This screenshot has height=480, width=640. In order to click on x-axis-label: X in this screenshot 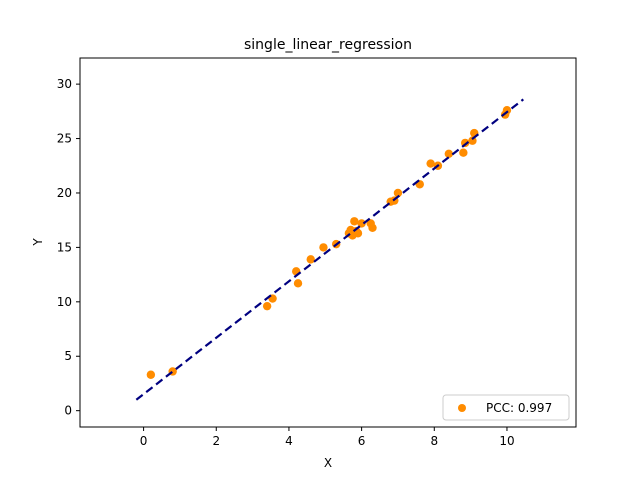, I will do `click(328, 463)`.